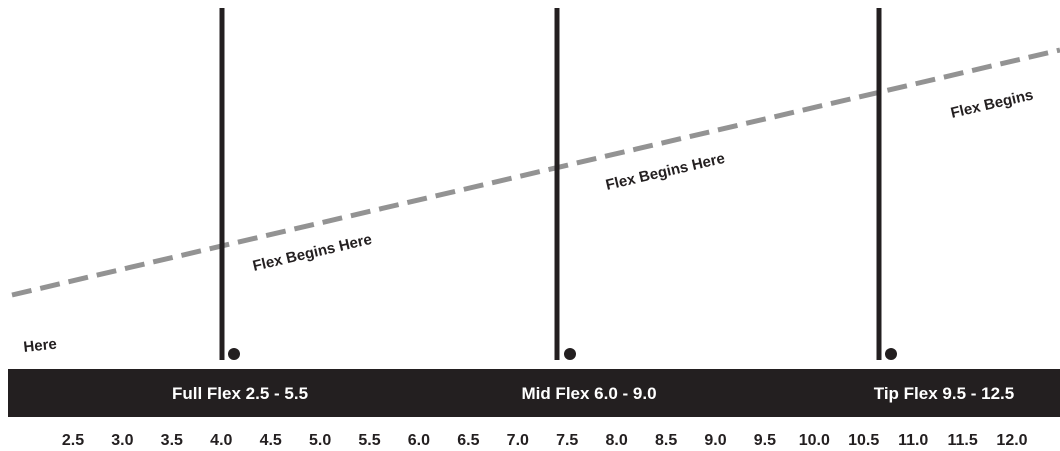  Describe the element at coordinates (665, 172) in the screenshot. I see `flex-label-2: Flex Begins Here` at that location.